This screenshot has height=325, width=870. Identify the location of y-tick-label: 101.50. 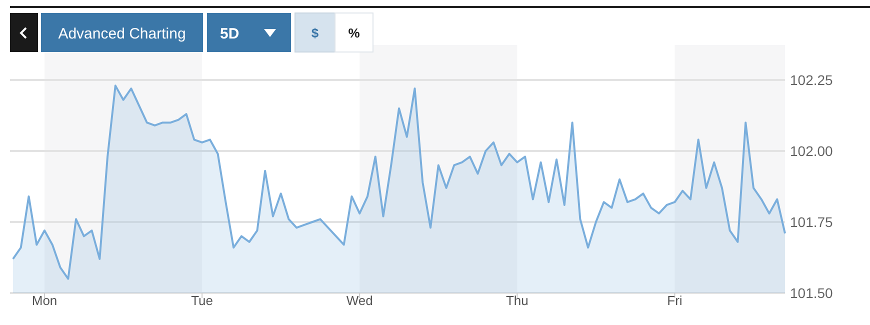
(812, 292).